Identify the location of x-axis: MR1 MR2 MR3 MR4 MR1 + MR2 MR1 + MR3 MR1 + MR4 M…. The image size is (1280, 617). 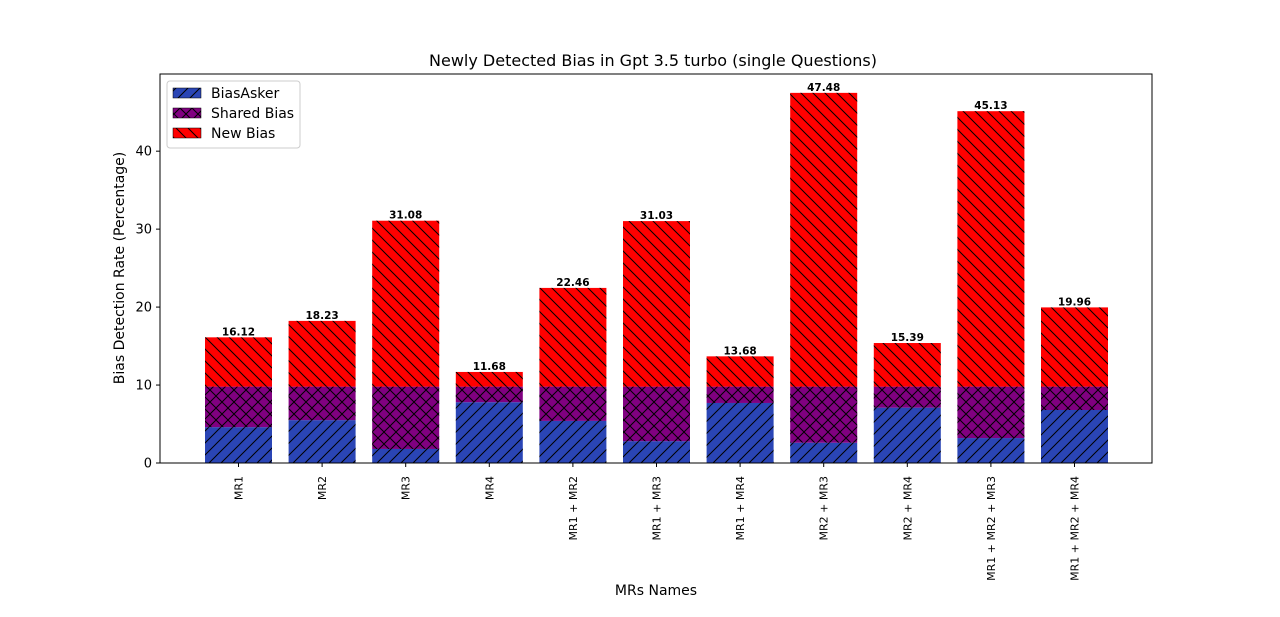
(657, 522).